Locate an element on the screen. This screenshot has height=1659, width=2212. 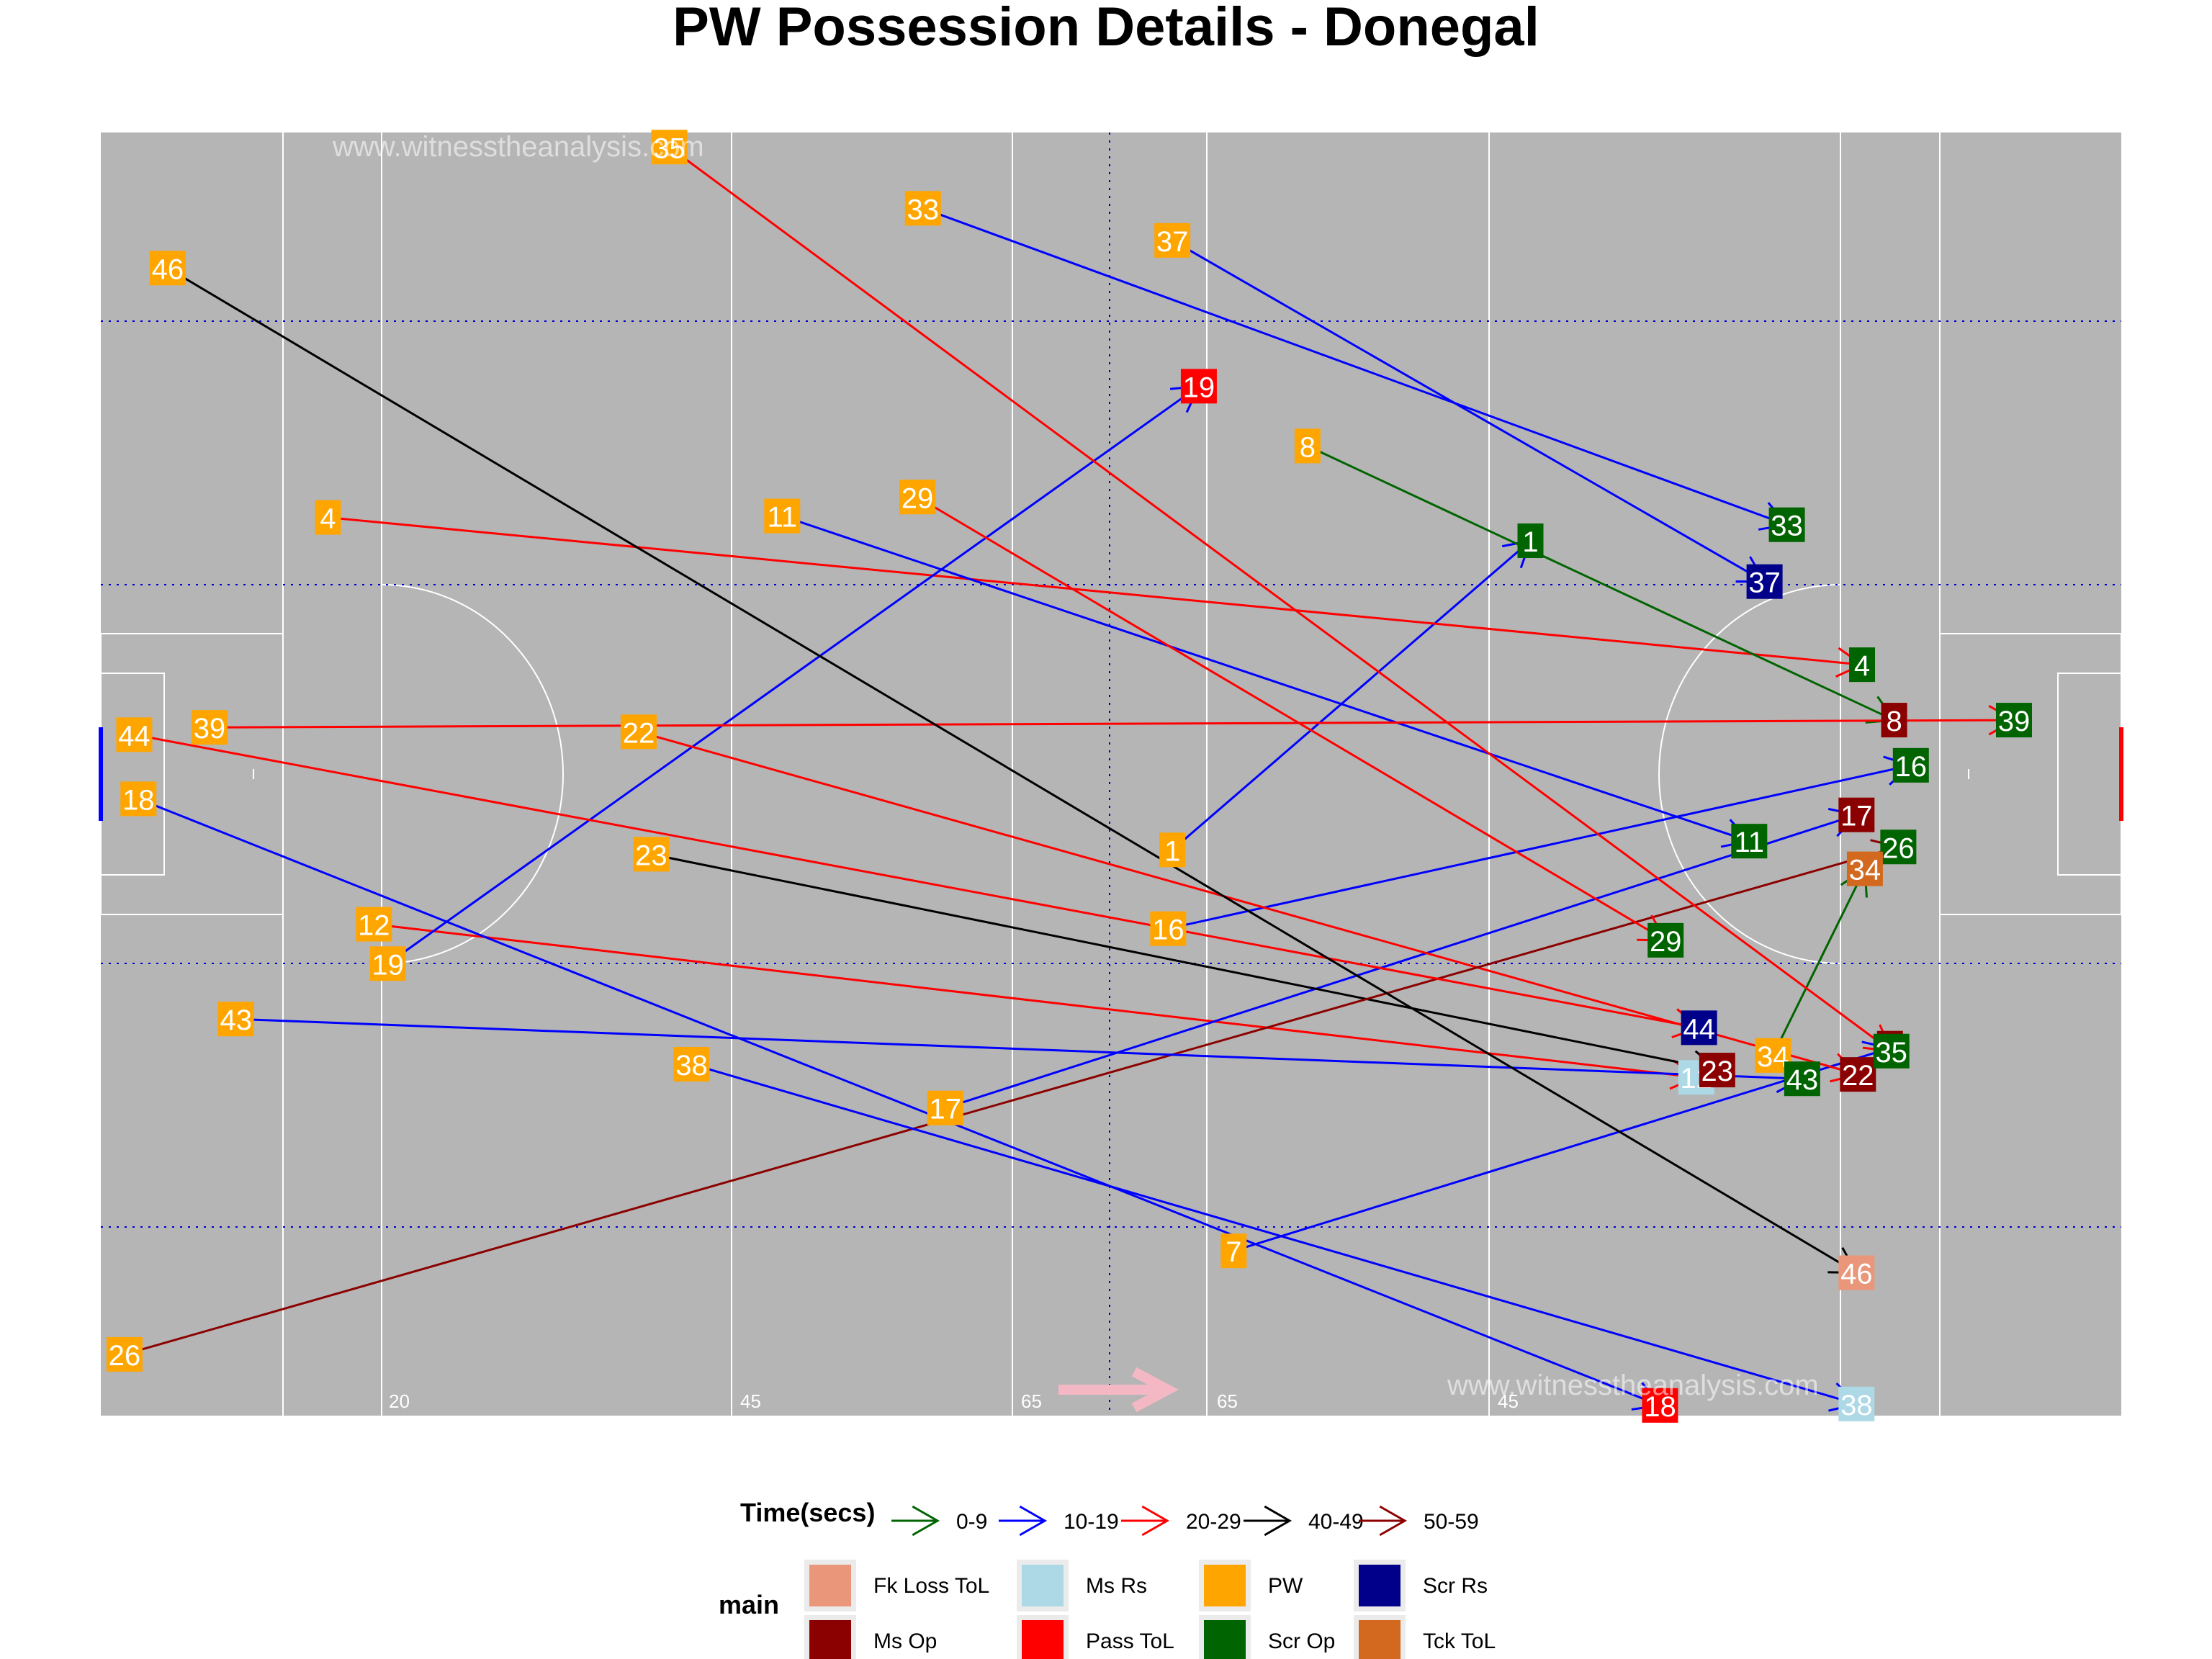
possession-end-label-text: 26 is located at coordinates (1899, 848).